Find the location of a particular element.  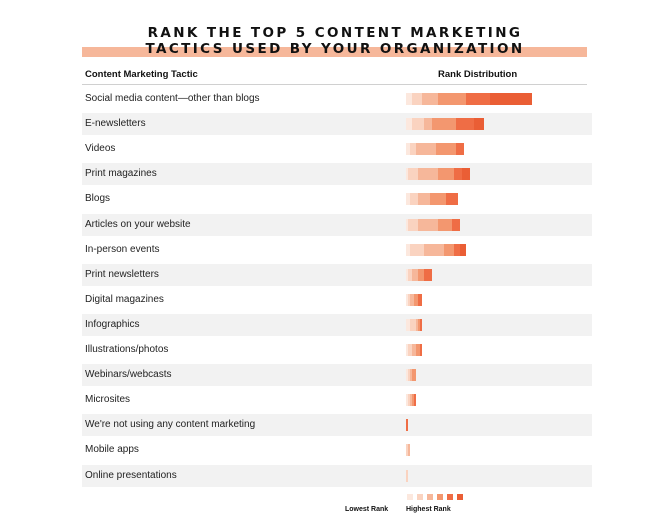

chart-row: Microsites is located at coordinates (337, 400).